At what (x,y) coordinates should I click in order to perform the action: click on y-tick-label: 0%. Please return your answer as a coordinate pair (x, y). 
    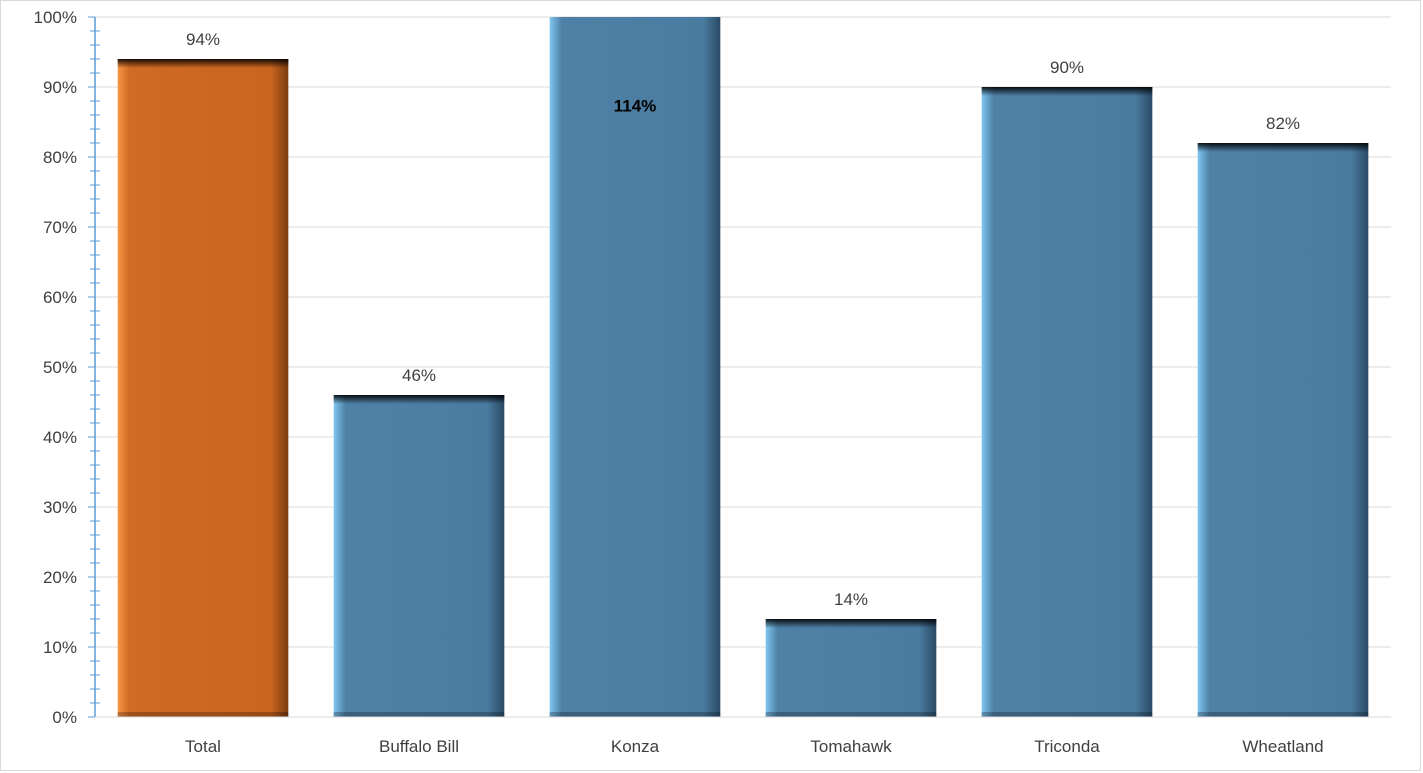
    Looking at the image, I should click on (64, 717).